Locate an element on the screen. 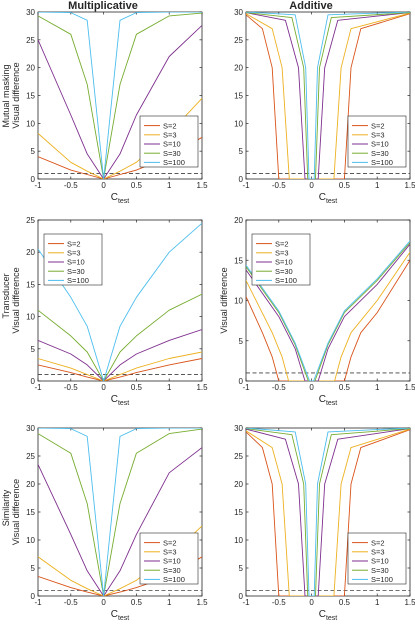 The height and width of the screenshot is (626, 415). row-label-similarity: Similarity is located at coordinates (6, 507).